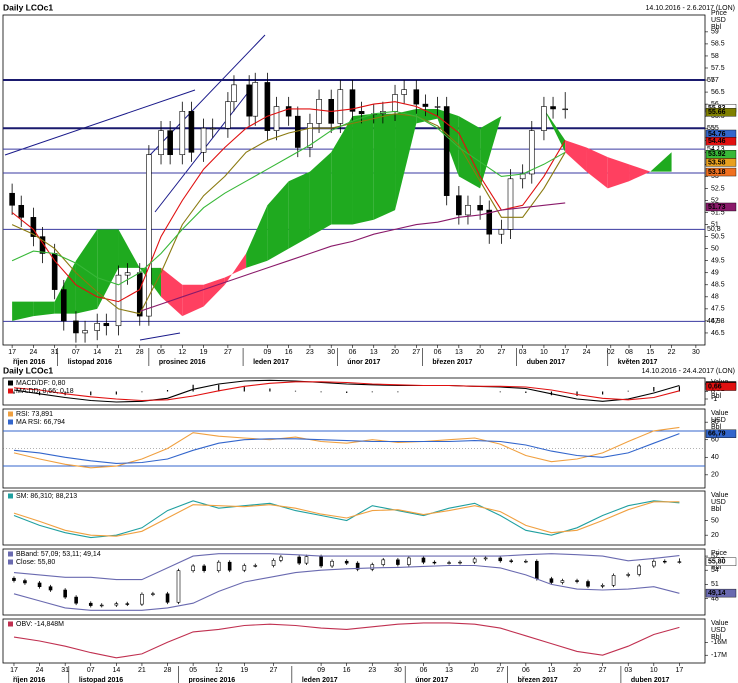 Image resolution: width=738 pixels, height=683 pixels. Describe the element at coordinates (650, 352) in the screenshot. I see `x-tick-label: 15` at that location.